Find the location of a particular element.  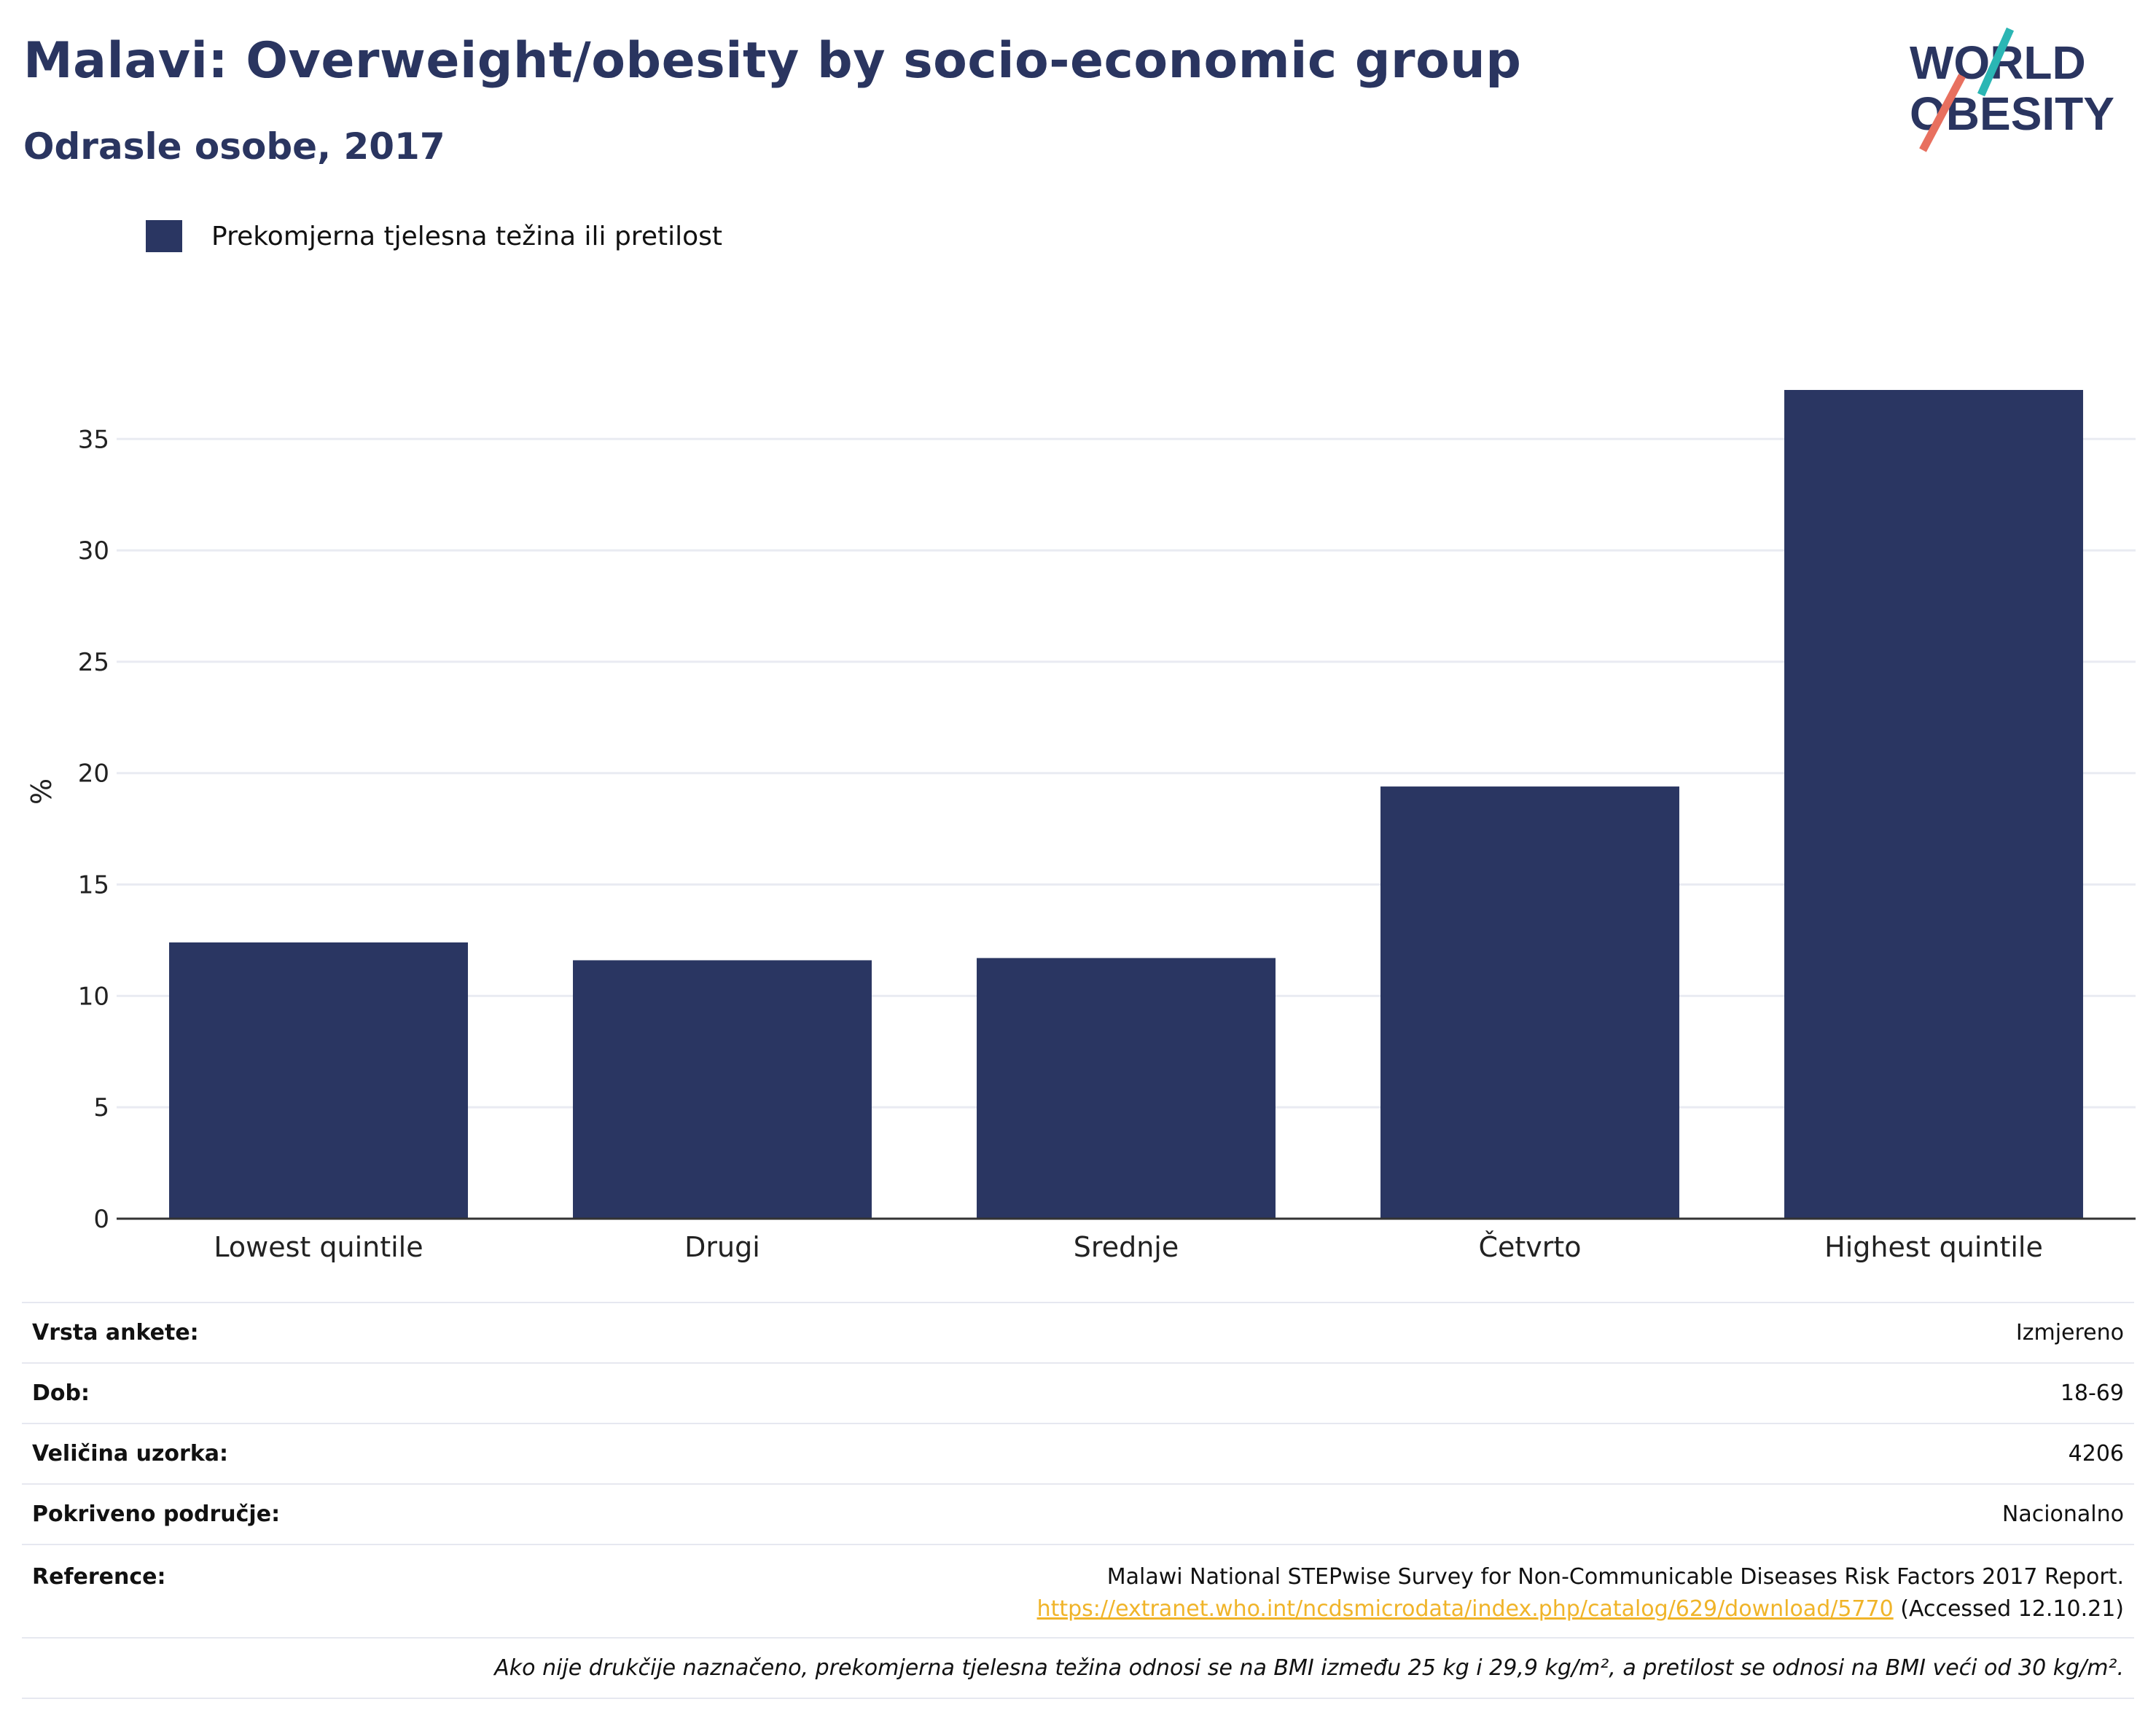

info-row-survey-type: Vrsta ankete: Izmjereno is located at coordinates (1078, 1332).